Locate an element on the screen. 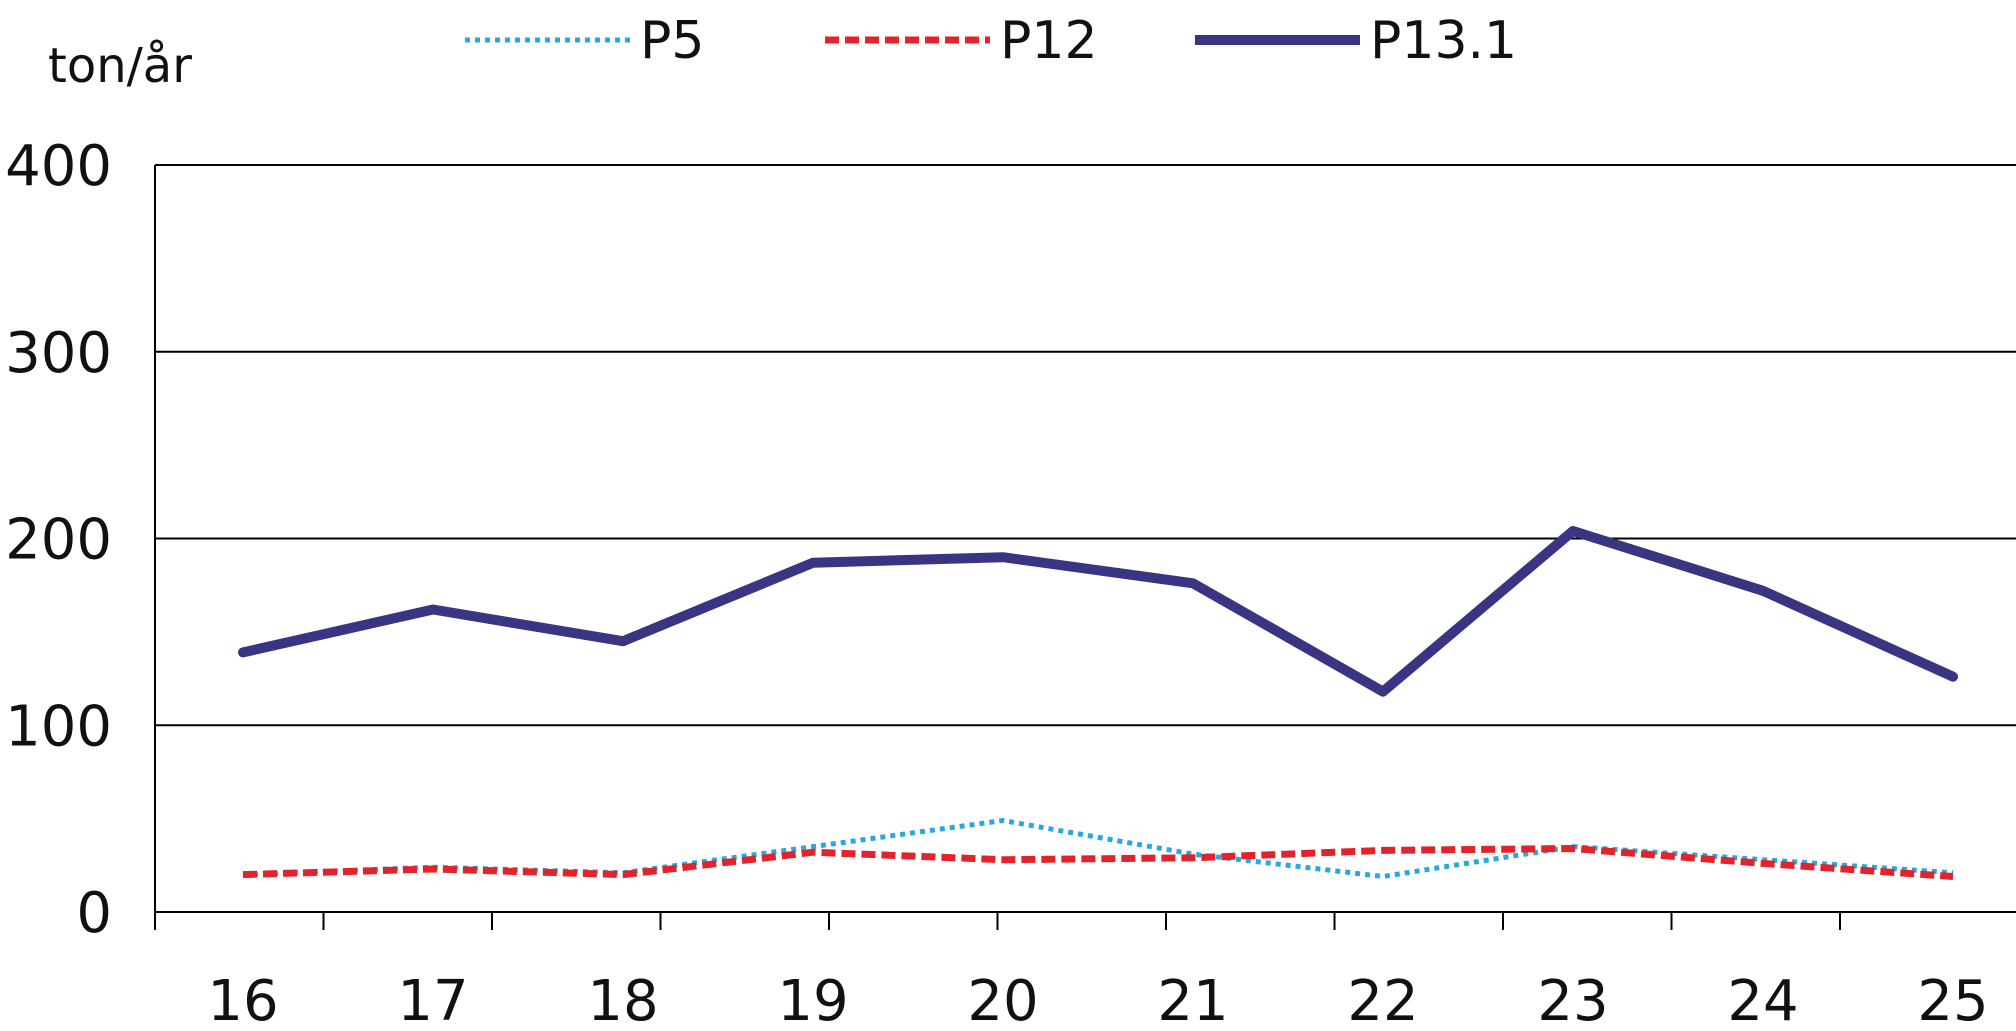 The image size is (2016, 1031). x-tick-label: 24 is located at coordinates (1762, 1000).